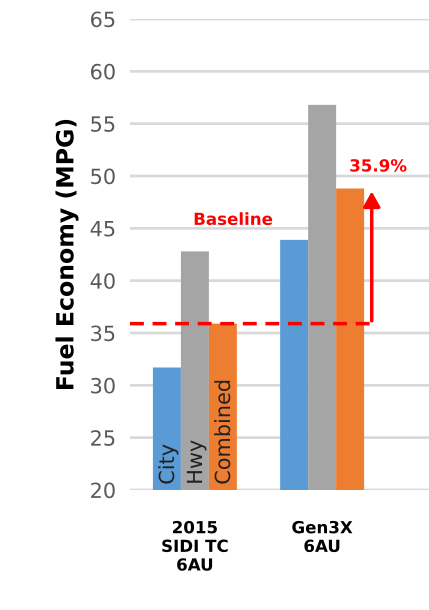  Describe the element at coordinates (196, 461) in the screenshot. I see `series-label: Hwy` at that location.